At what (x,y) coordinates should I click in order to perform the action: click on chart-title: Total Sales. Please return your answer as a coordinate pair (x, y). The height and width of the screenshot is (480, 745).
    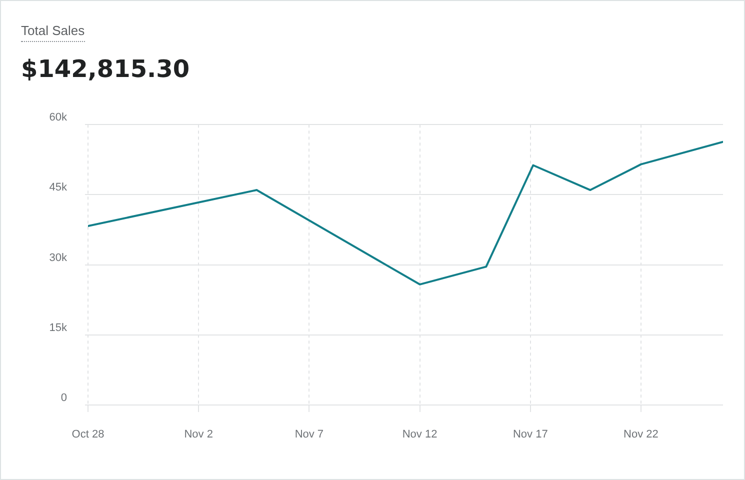
    Looking at the image, I should click on (53, 32).